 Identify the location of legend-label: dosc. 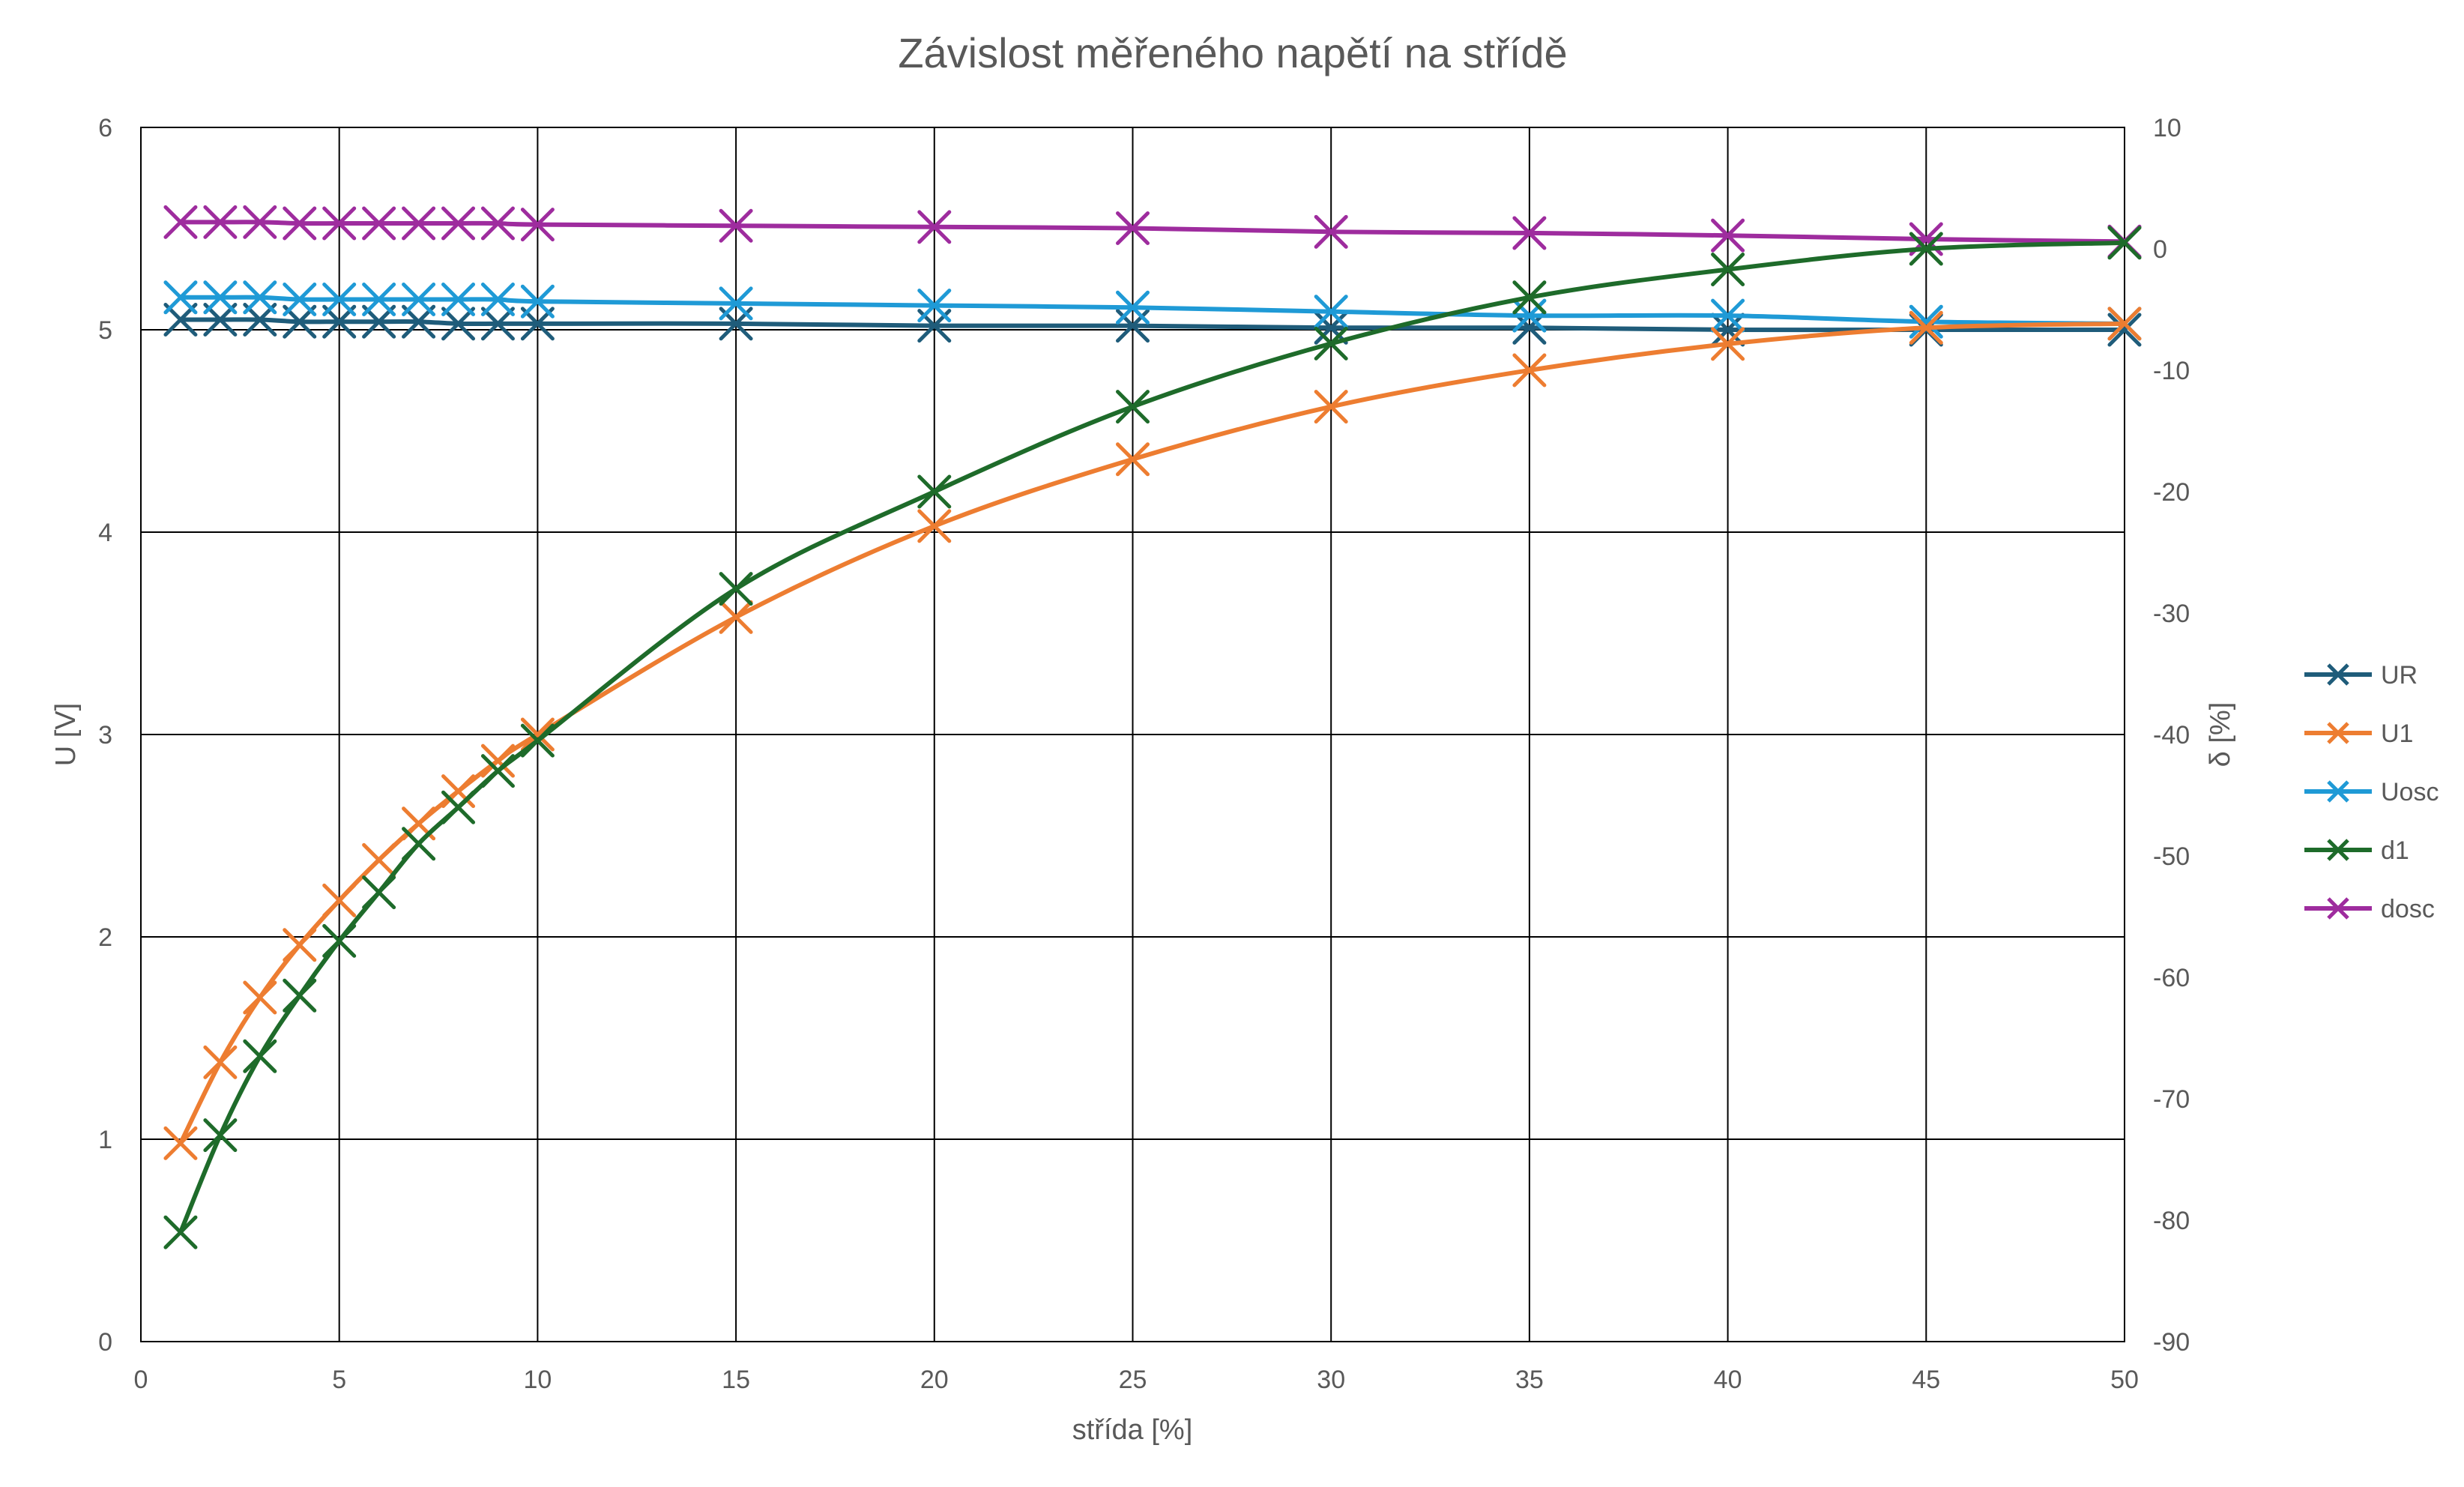
(2408, 909).